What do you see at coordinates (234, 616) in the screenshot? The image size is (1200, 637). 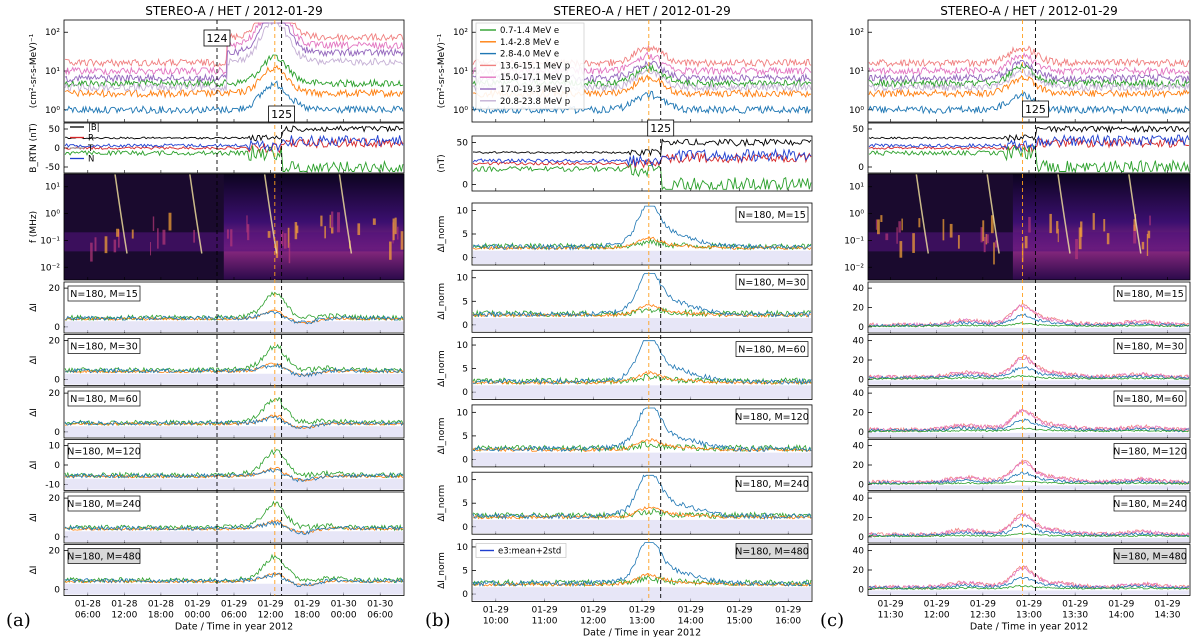 I see `x-tick-time: 06:00` at bounding box center [234, 616].